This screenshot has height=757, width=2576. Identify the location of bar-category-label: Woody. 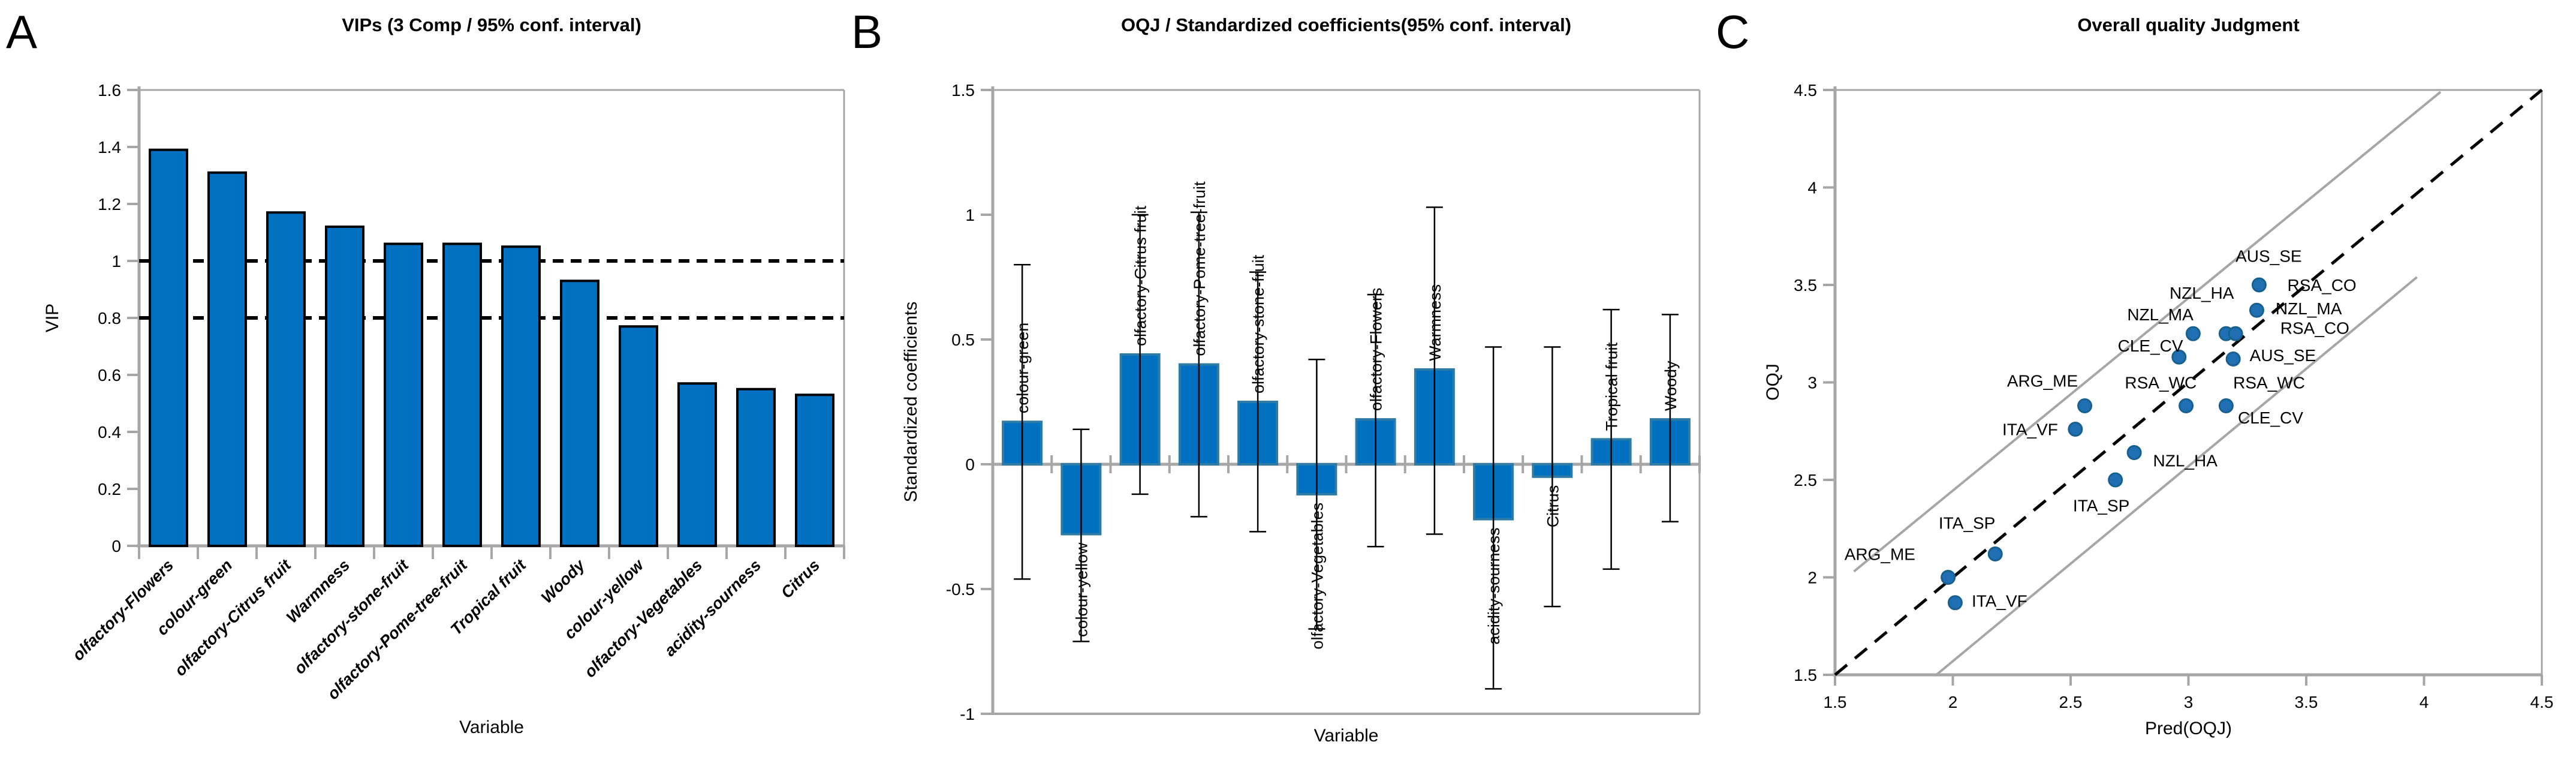
(1671, 386).